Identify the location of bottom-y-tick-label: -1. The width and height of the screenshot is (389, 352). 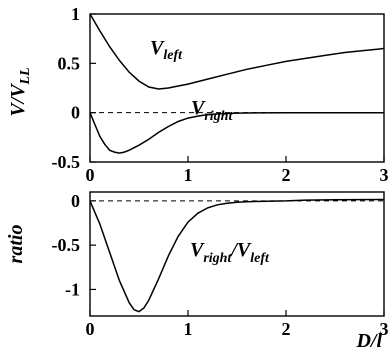
(72, 289).